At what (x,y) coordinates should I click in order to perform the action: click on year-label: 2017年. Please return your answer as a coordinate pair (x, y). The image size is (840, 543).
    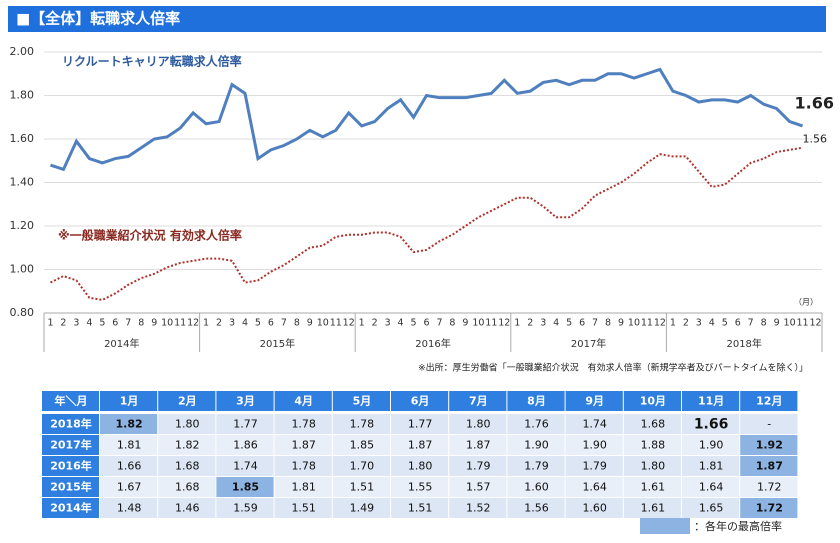
    Looking at the image, I should click on (588, 343).